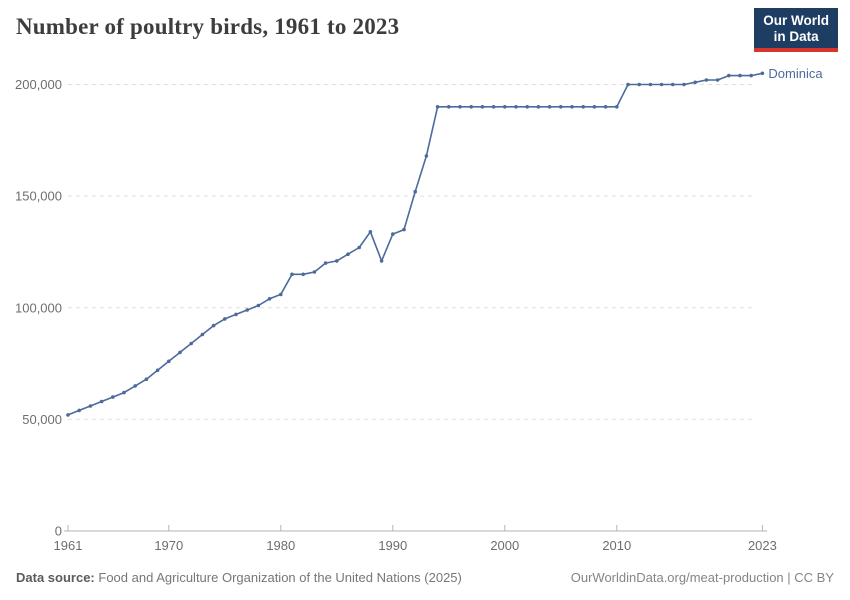 This screenshot has width=850, height=600. Describe the element at coordinates (616, 545) in the screenshot. I see `x-axis-tick-label: 2010` at that location.